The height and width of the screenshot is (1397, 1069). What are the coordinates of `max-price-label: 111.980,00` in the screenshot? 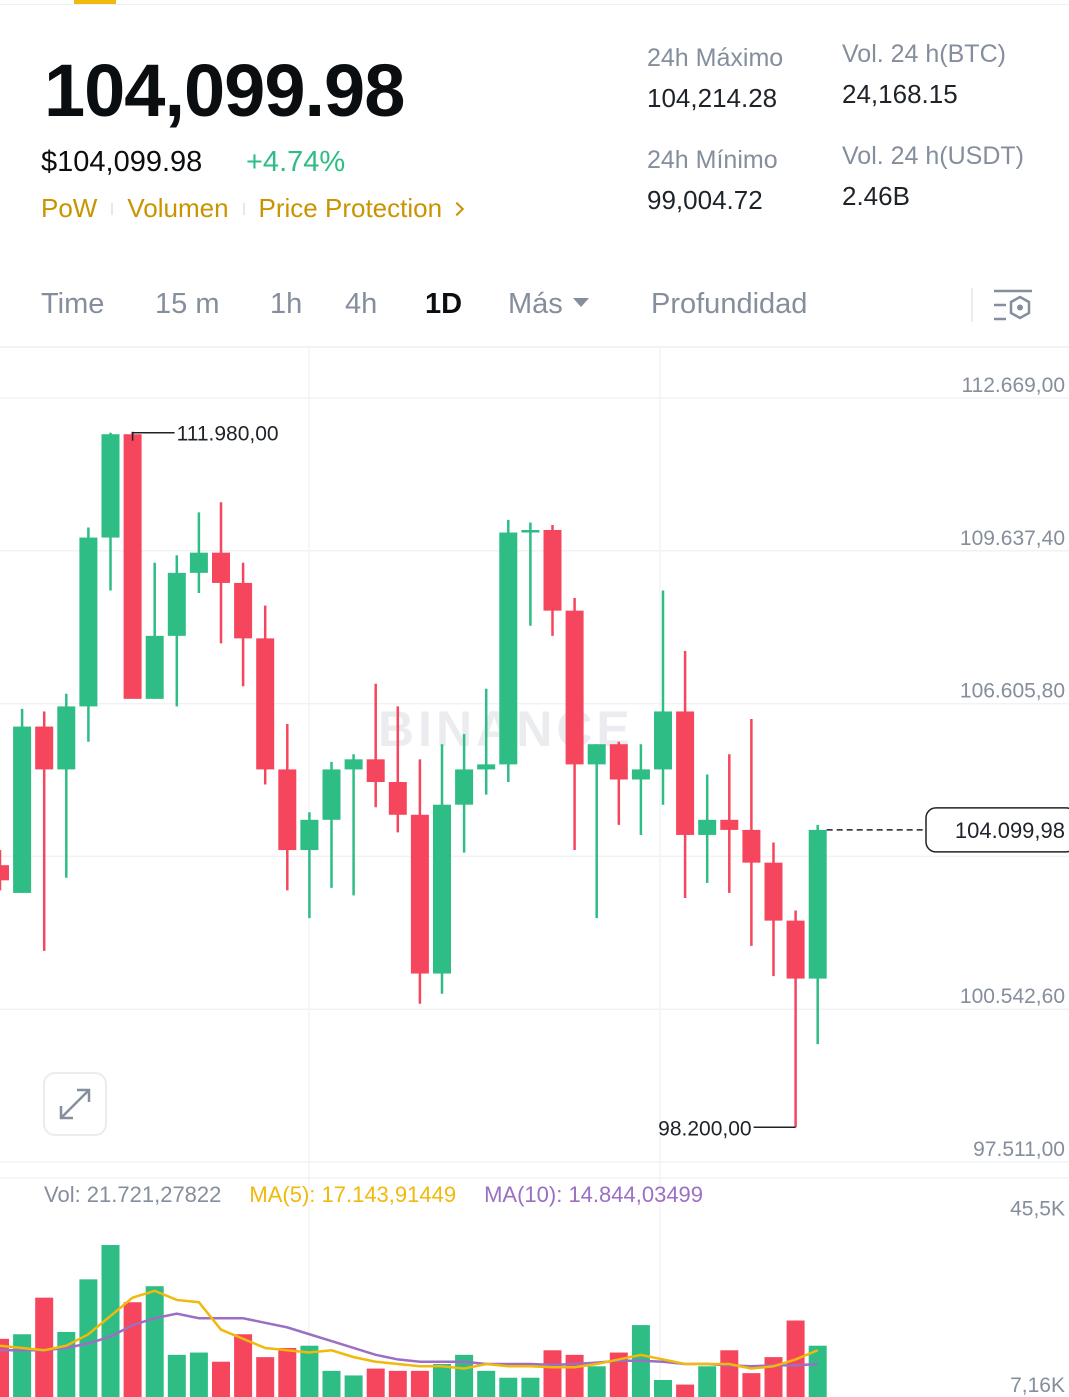 It's located at (228, 434).